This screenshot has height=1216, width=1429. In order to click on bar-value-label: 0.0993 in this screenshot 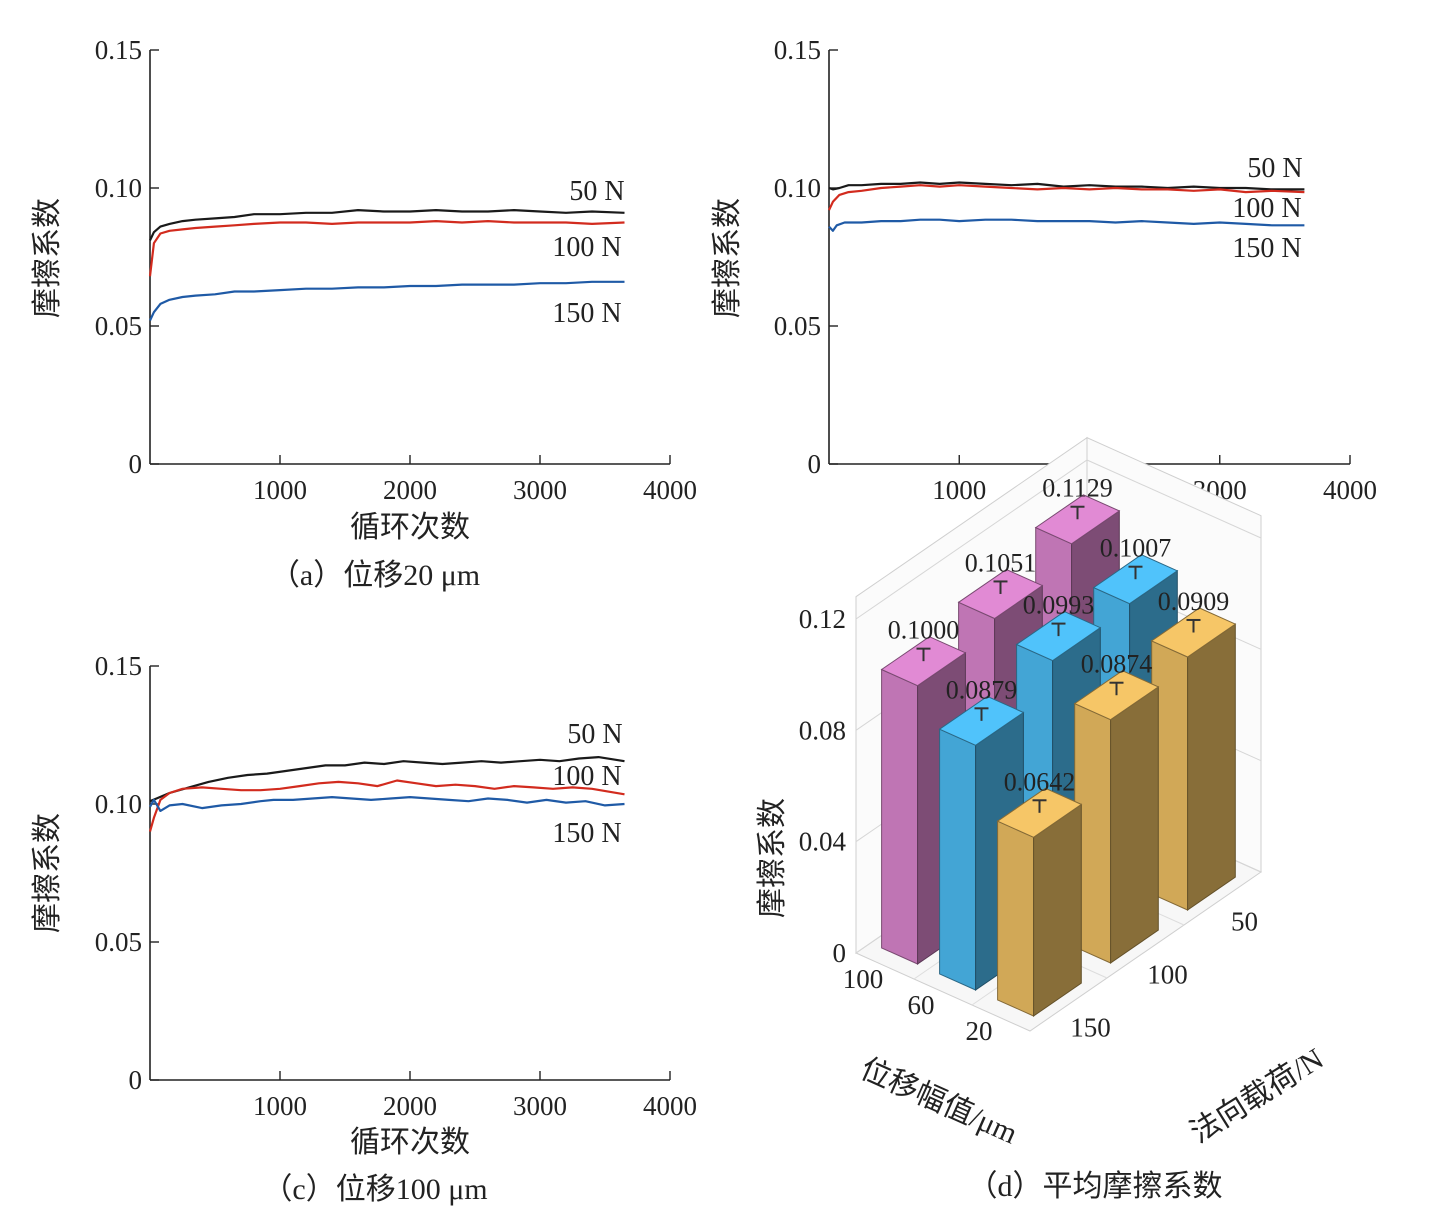, I will do `click(1059, 605)`.